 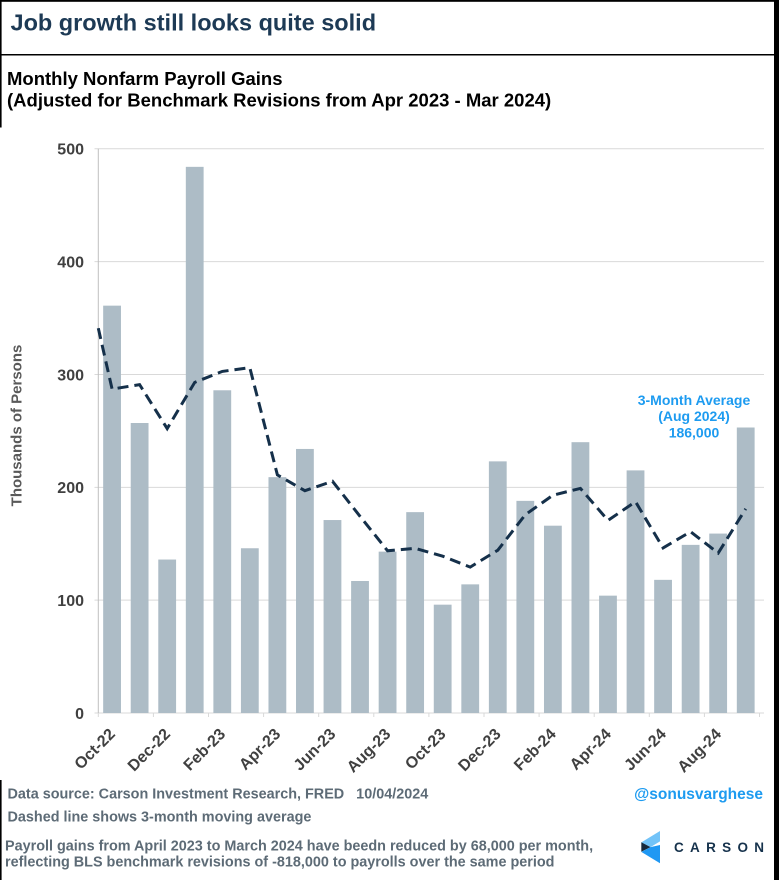 I want to click on svg-text: @sonusvarghese, so click(x=698, y=794).